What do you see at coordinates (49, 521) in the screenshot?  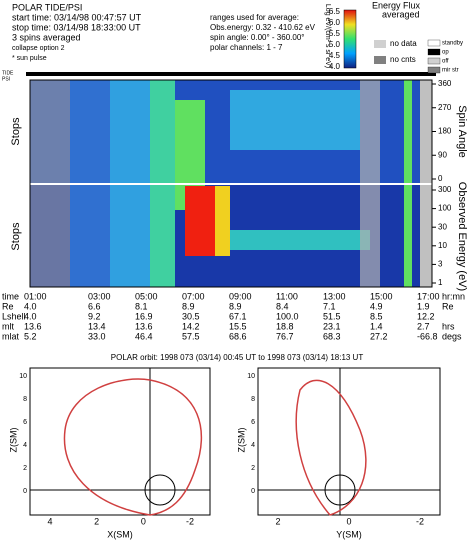 I see `x-tick-label: 4` at bounding box center [49, 521].